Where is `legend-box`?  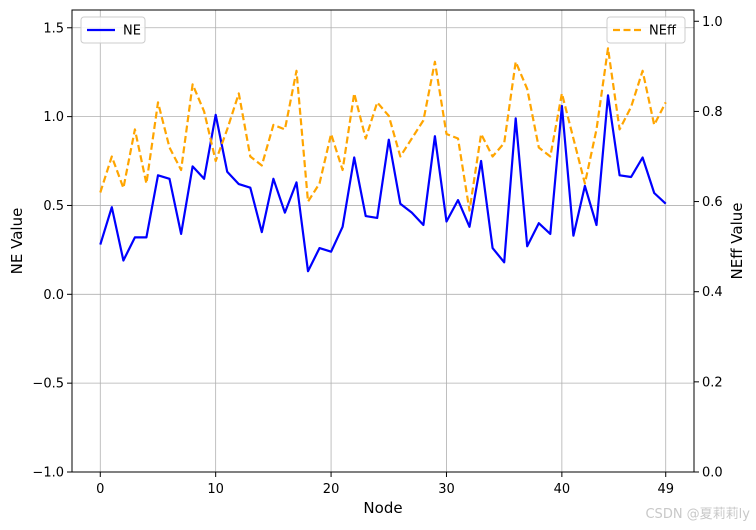 legend-box is located at coordinates (646, 30).